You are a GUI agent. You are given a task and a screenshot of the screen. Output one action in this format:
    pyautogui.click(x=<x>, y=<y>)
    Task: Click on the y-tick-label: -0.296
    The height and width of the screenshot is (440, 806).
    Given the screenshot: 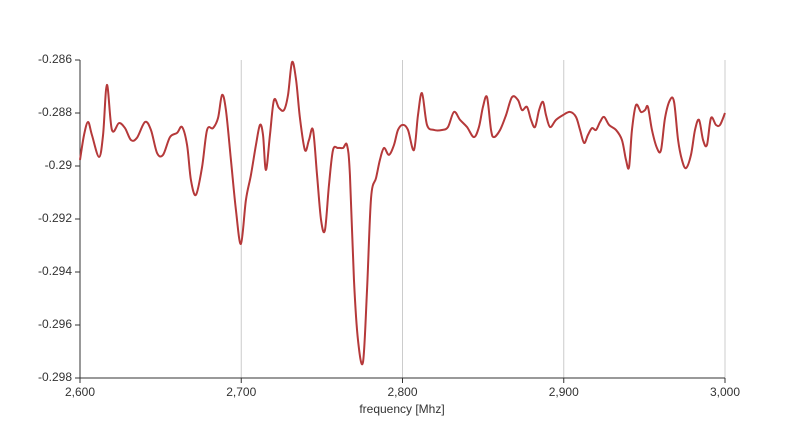 What is the action you would take?
    pyautogui.click(x=55, y=324)
    